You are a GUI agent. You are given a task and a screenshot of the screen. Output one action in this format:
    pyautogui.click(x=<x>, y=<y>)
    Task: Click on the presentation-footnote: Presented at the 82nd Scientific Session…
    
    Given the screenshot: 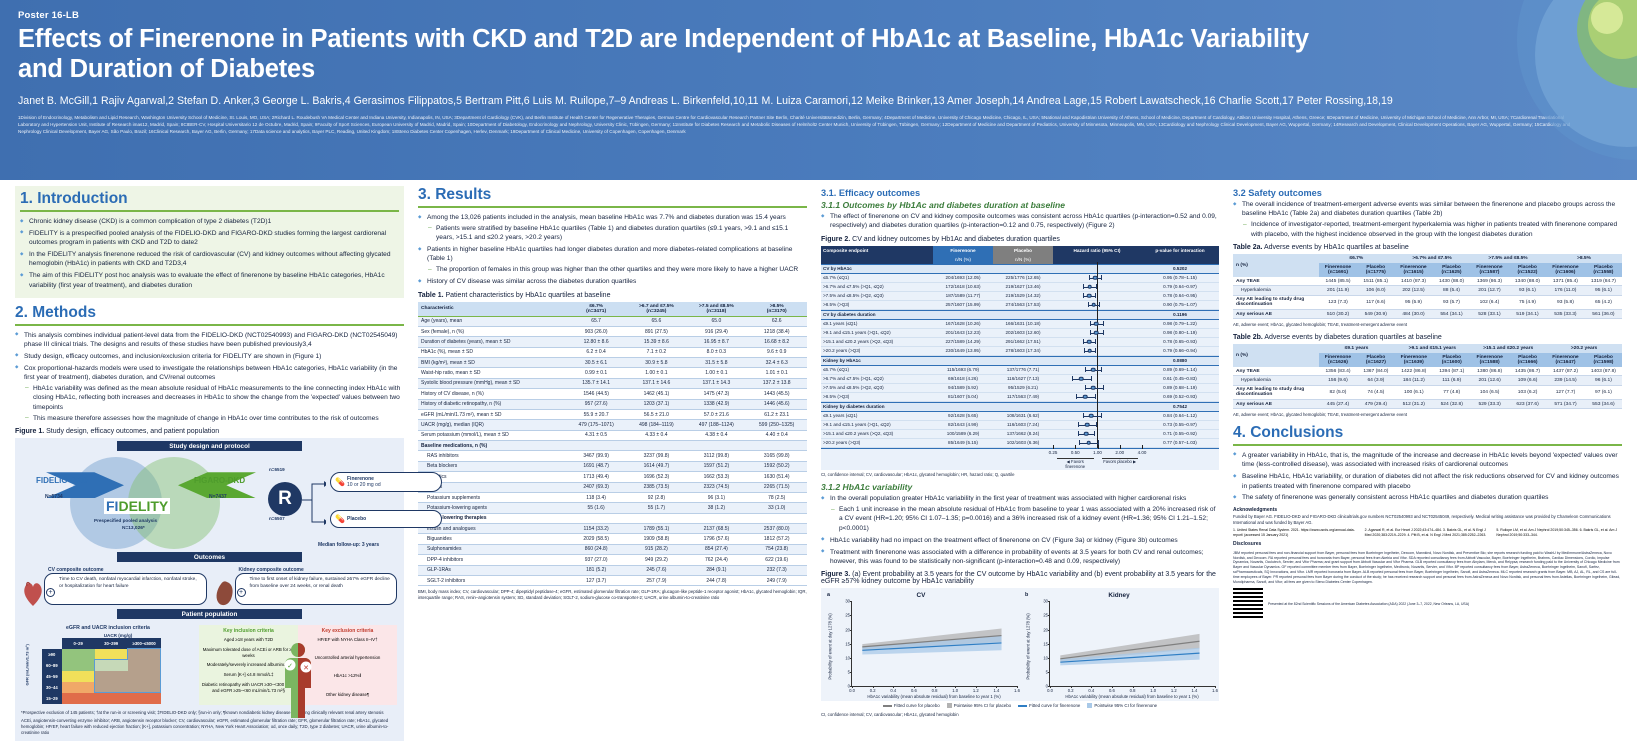 What is the action you would take?
    pyautogui.click(x=1368, y=604)
    